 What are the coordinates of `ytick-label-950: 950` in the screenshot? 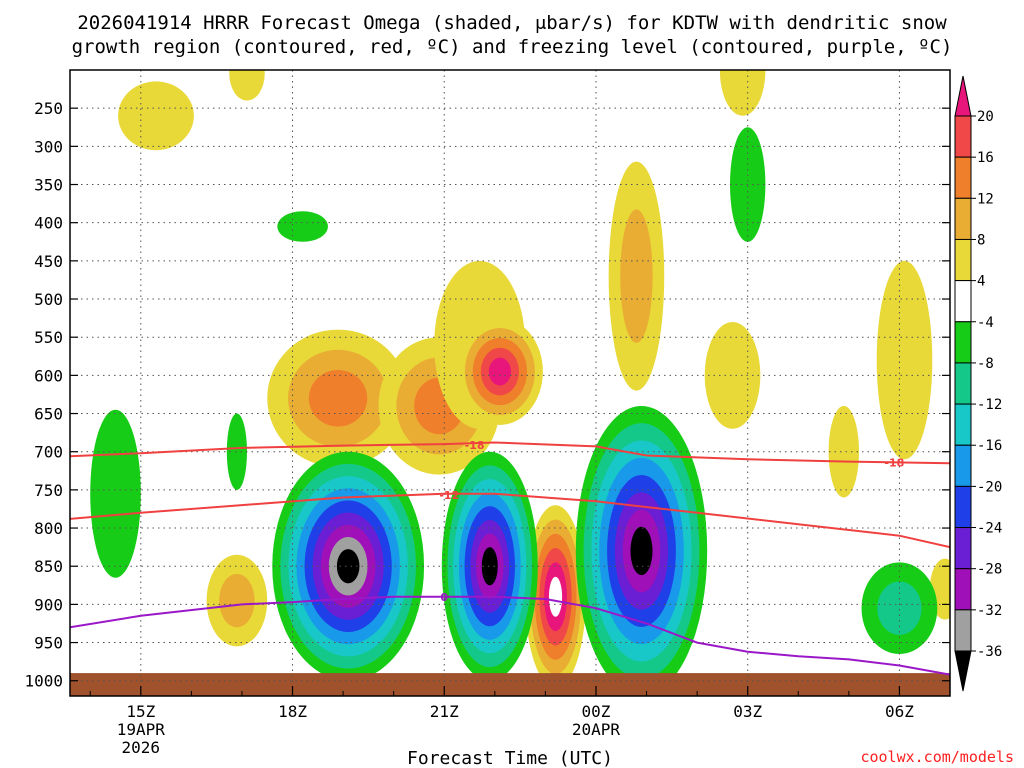 It's located at (48, 643).